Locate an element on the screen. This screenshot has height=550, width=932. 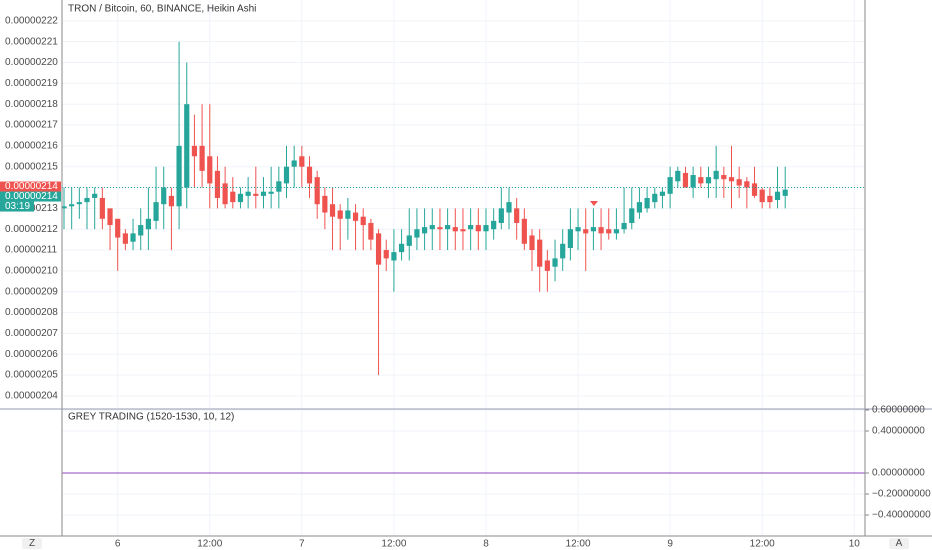
y-tick-label: 0.00000207 is located at coordinates (31, 333).